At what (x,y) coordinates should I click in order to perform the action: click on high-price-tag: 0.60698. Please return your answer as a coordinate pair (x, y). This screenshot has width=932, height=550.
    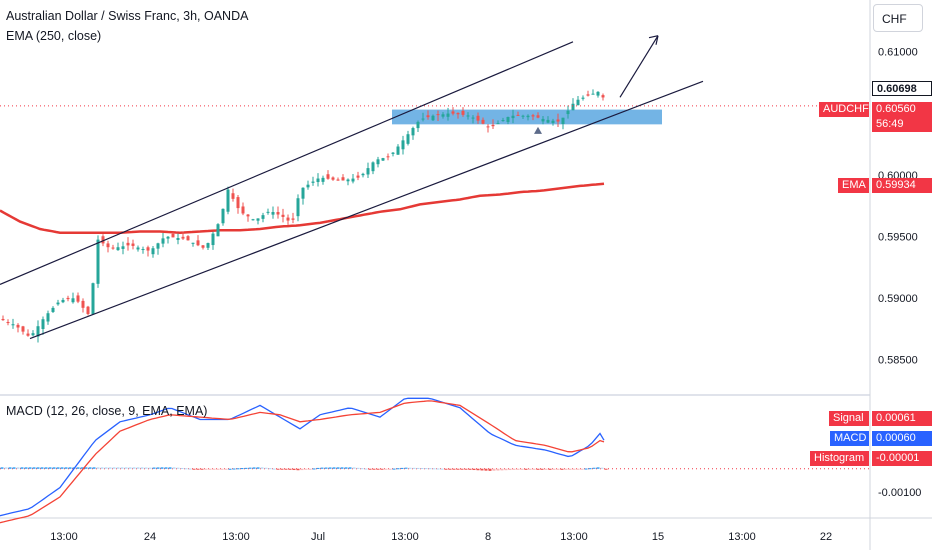
    Looking at the image, I should click on (902, 88).